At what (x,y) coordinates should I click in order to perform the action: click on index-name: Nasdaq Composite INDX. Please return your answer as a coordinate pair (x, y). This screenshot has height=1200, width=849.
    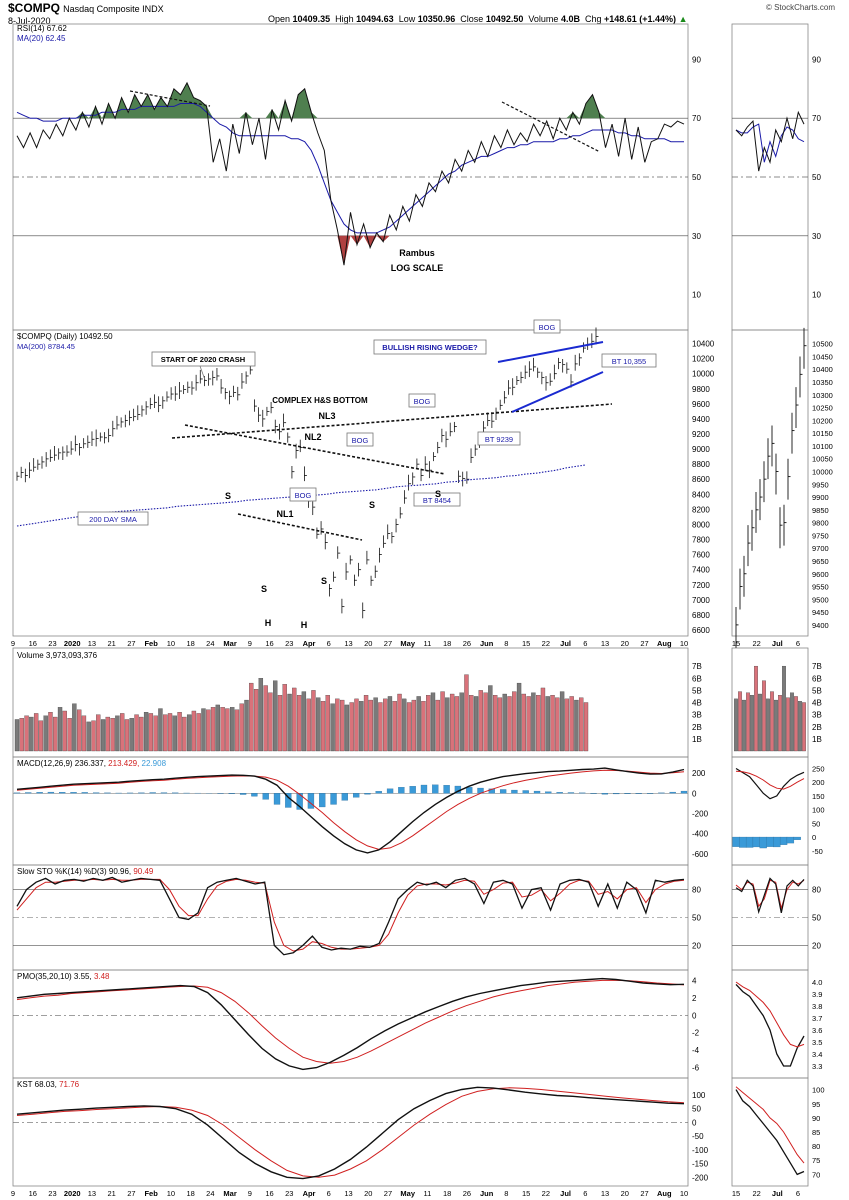
    Looking at the image, I should click on (113, 9).